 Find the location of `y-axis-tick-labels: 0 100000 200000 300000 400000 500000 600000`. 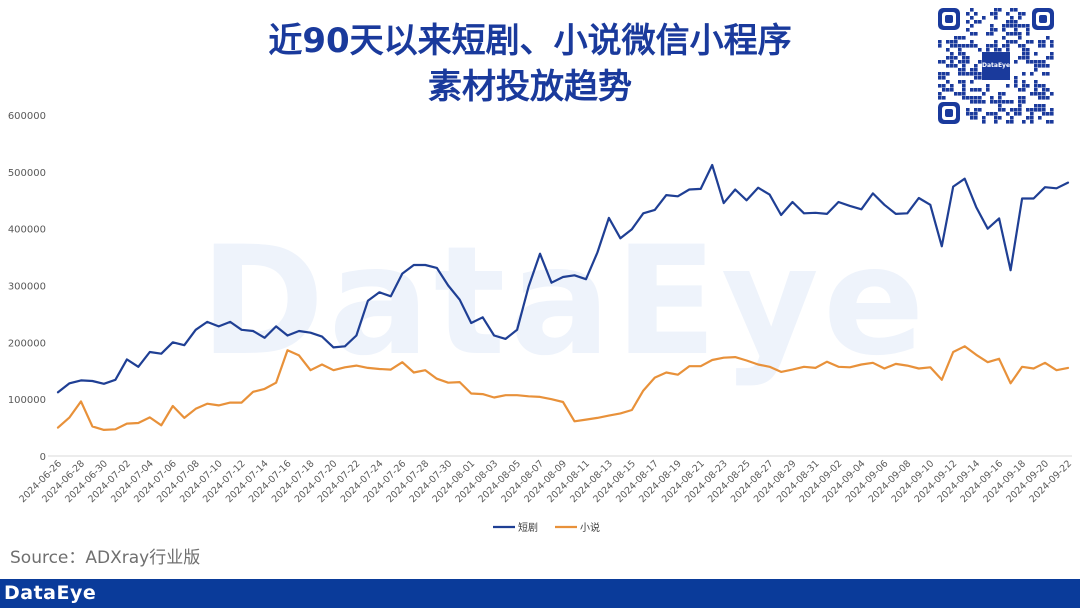

y-axis-tick-labels: 0 100000 200000 300000 400000 500000 600000 is located at coordinates (27, 287).